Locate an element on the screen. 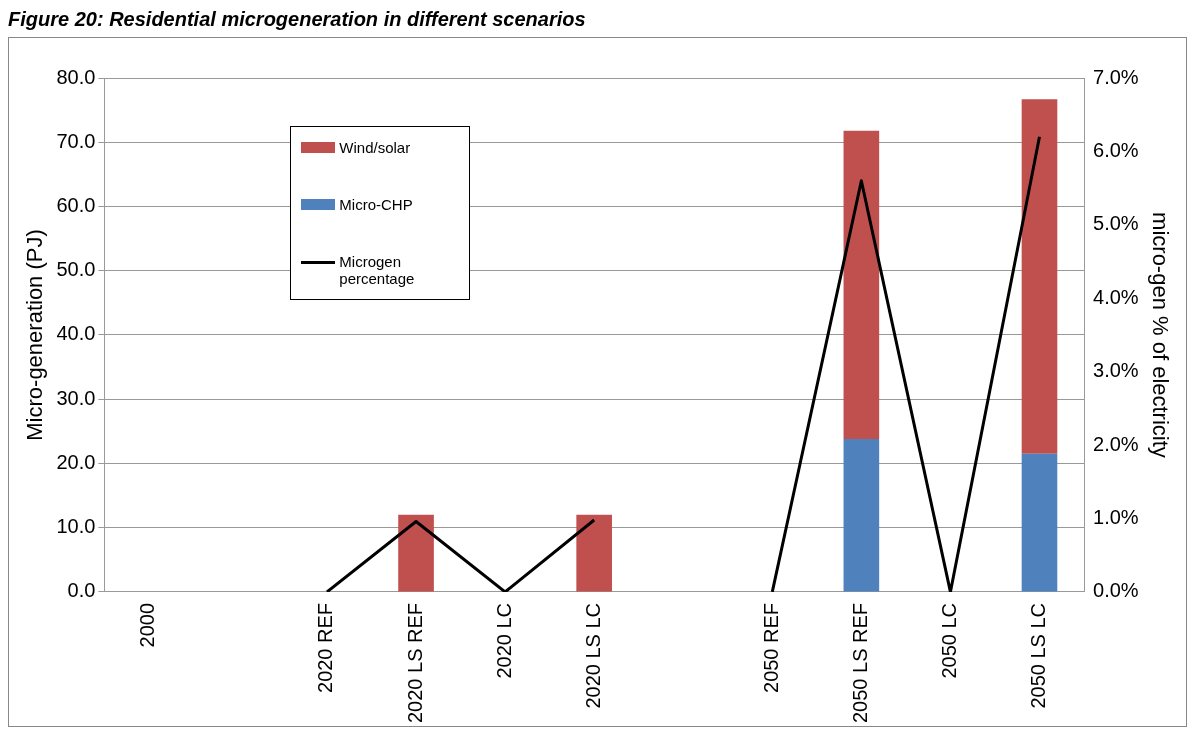  y-tick-label: 0.0 is located at coordinates (81, 590).